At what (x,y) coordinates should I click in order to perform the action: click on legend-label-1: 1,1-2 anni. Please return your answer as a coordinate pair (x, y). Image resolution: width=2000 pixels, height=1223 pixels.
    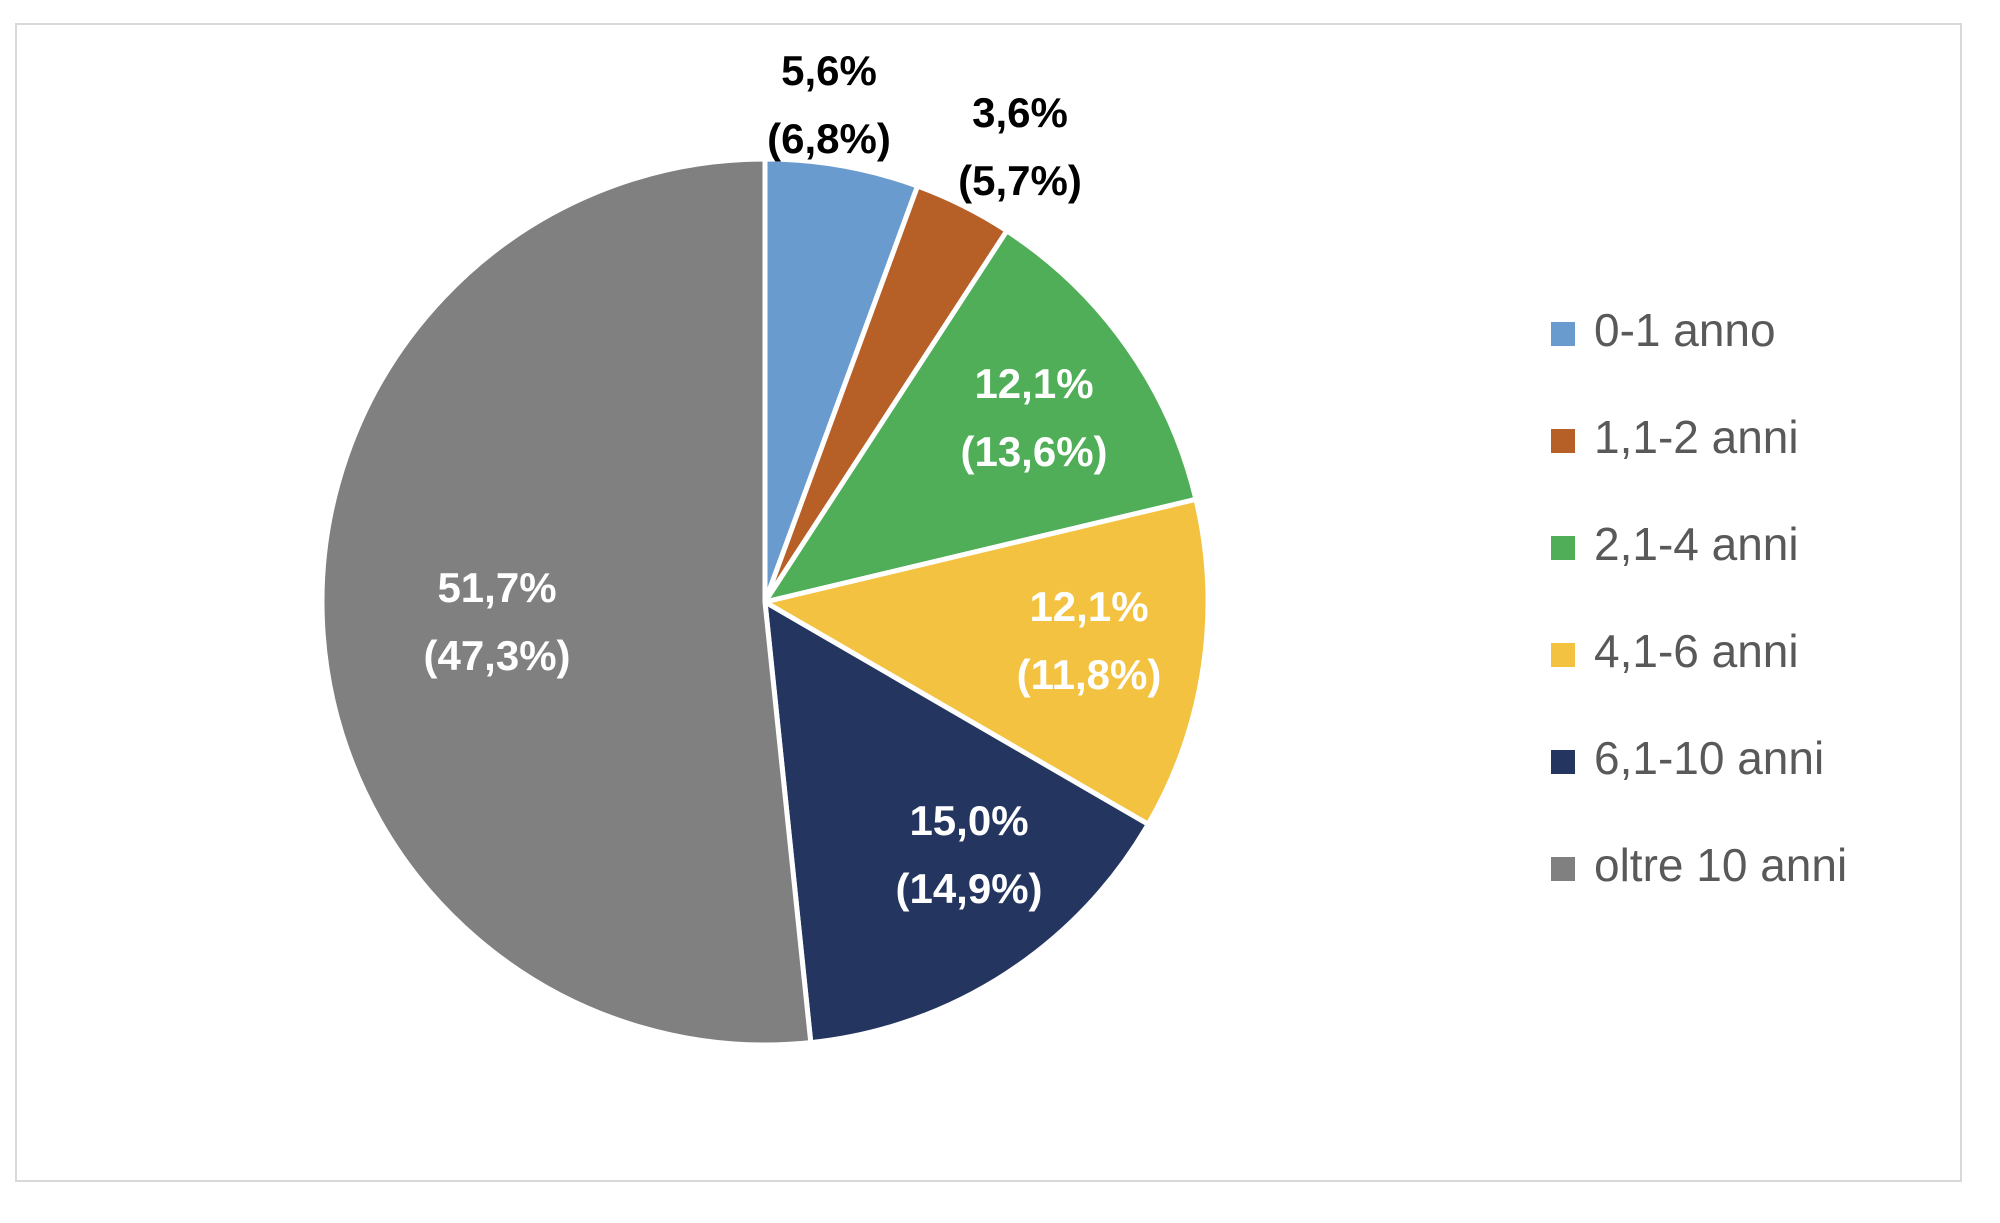
    Looking at the image, I should click on (1696, 437).